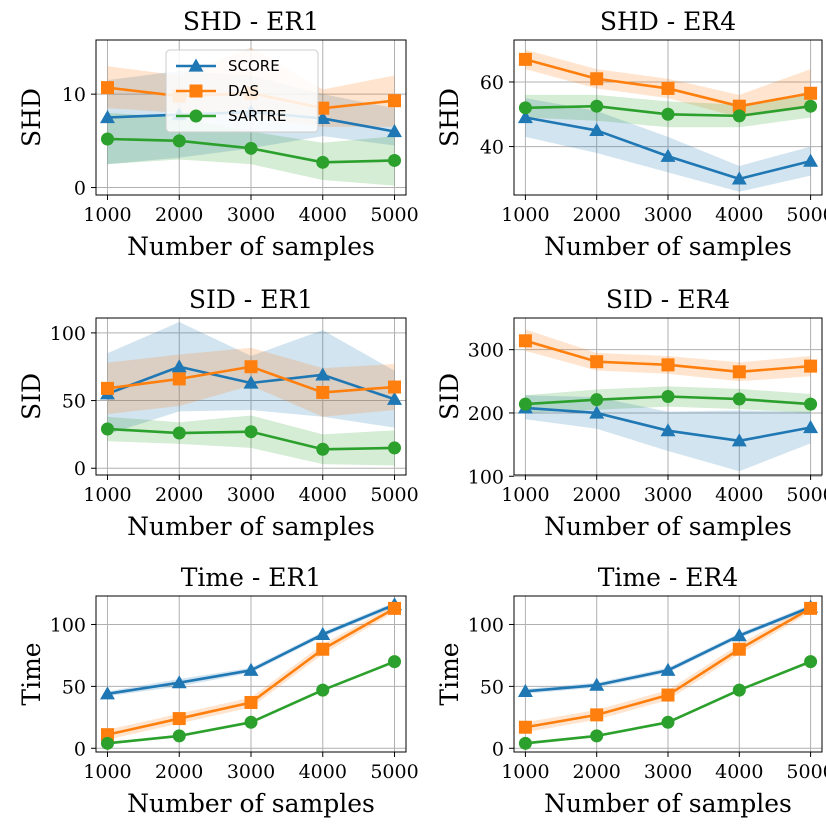  Describe the element at coordinates (668, 299) in the screenshot. I see `chart-title: SID - ER4` at that location.